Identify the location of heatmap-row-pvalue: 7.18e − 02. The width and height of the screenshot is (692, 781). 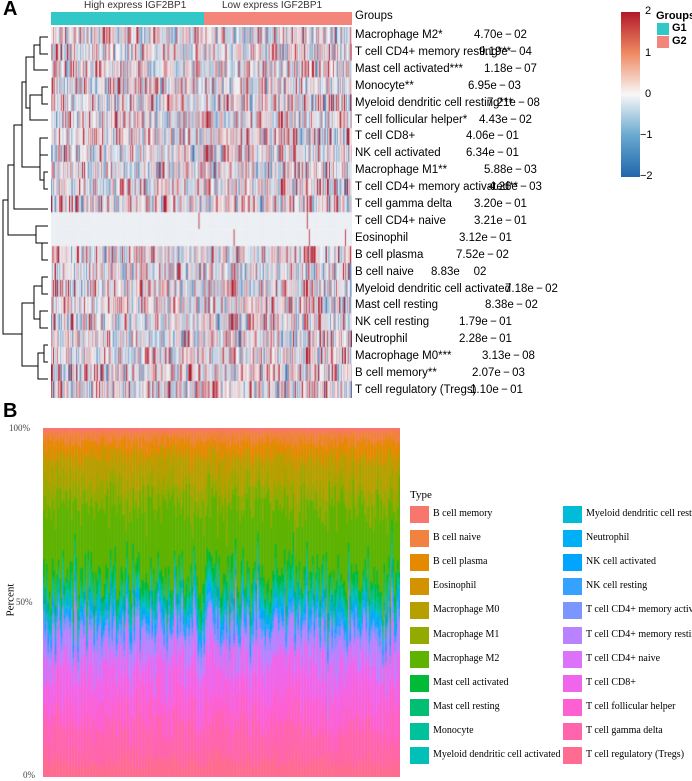
(531, 288).